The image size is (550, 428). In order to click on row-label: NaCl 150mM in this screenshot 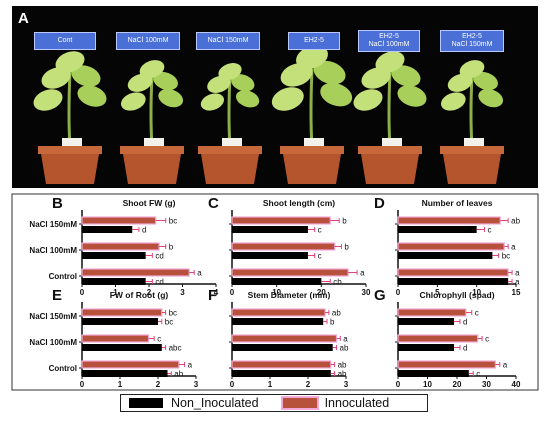, I will do `click(53, 224)`.